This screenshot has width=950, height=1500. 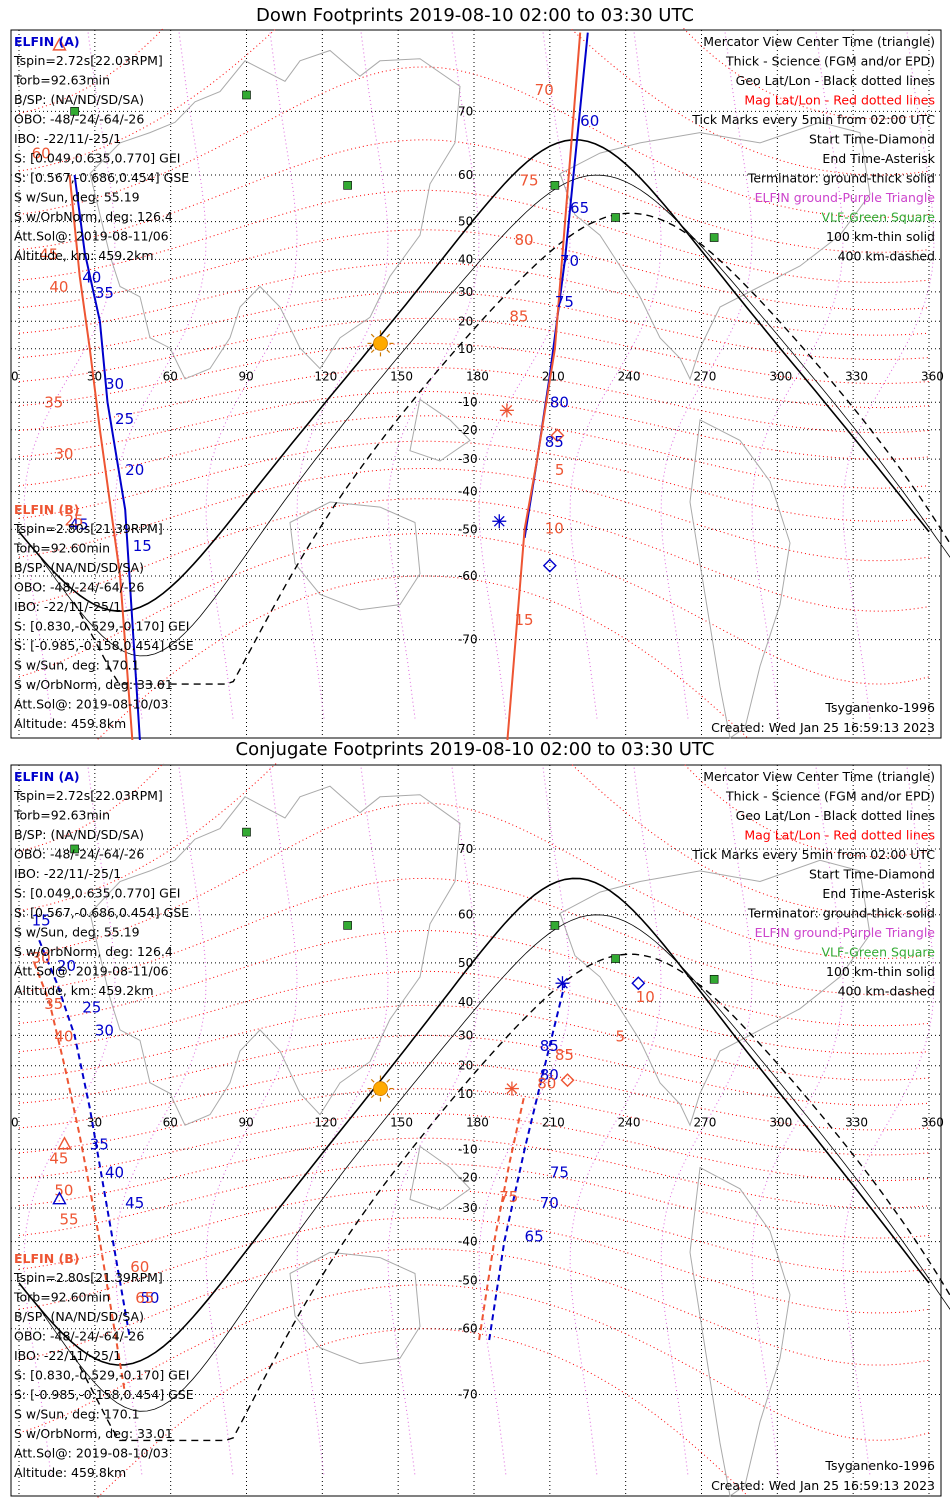 I want to click on segment-label-b: 15, so click(x=523, y=620).